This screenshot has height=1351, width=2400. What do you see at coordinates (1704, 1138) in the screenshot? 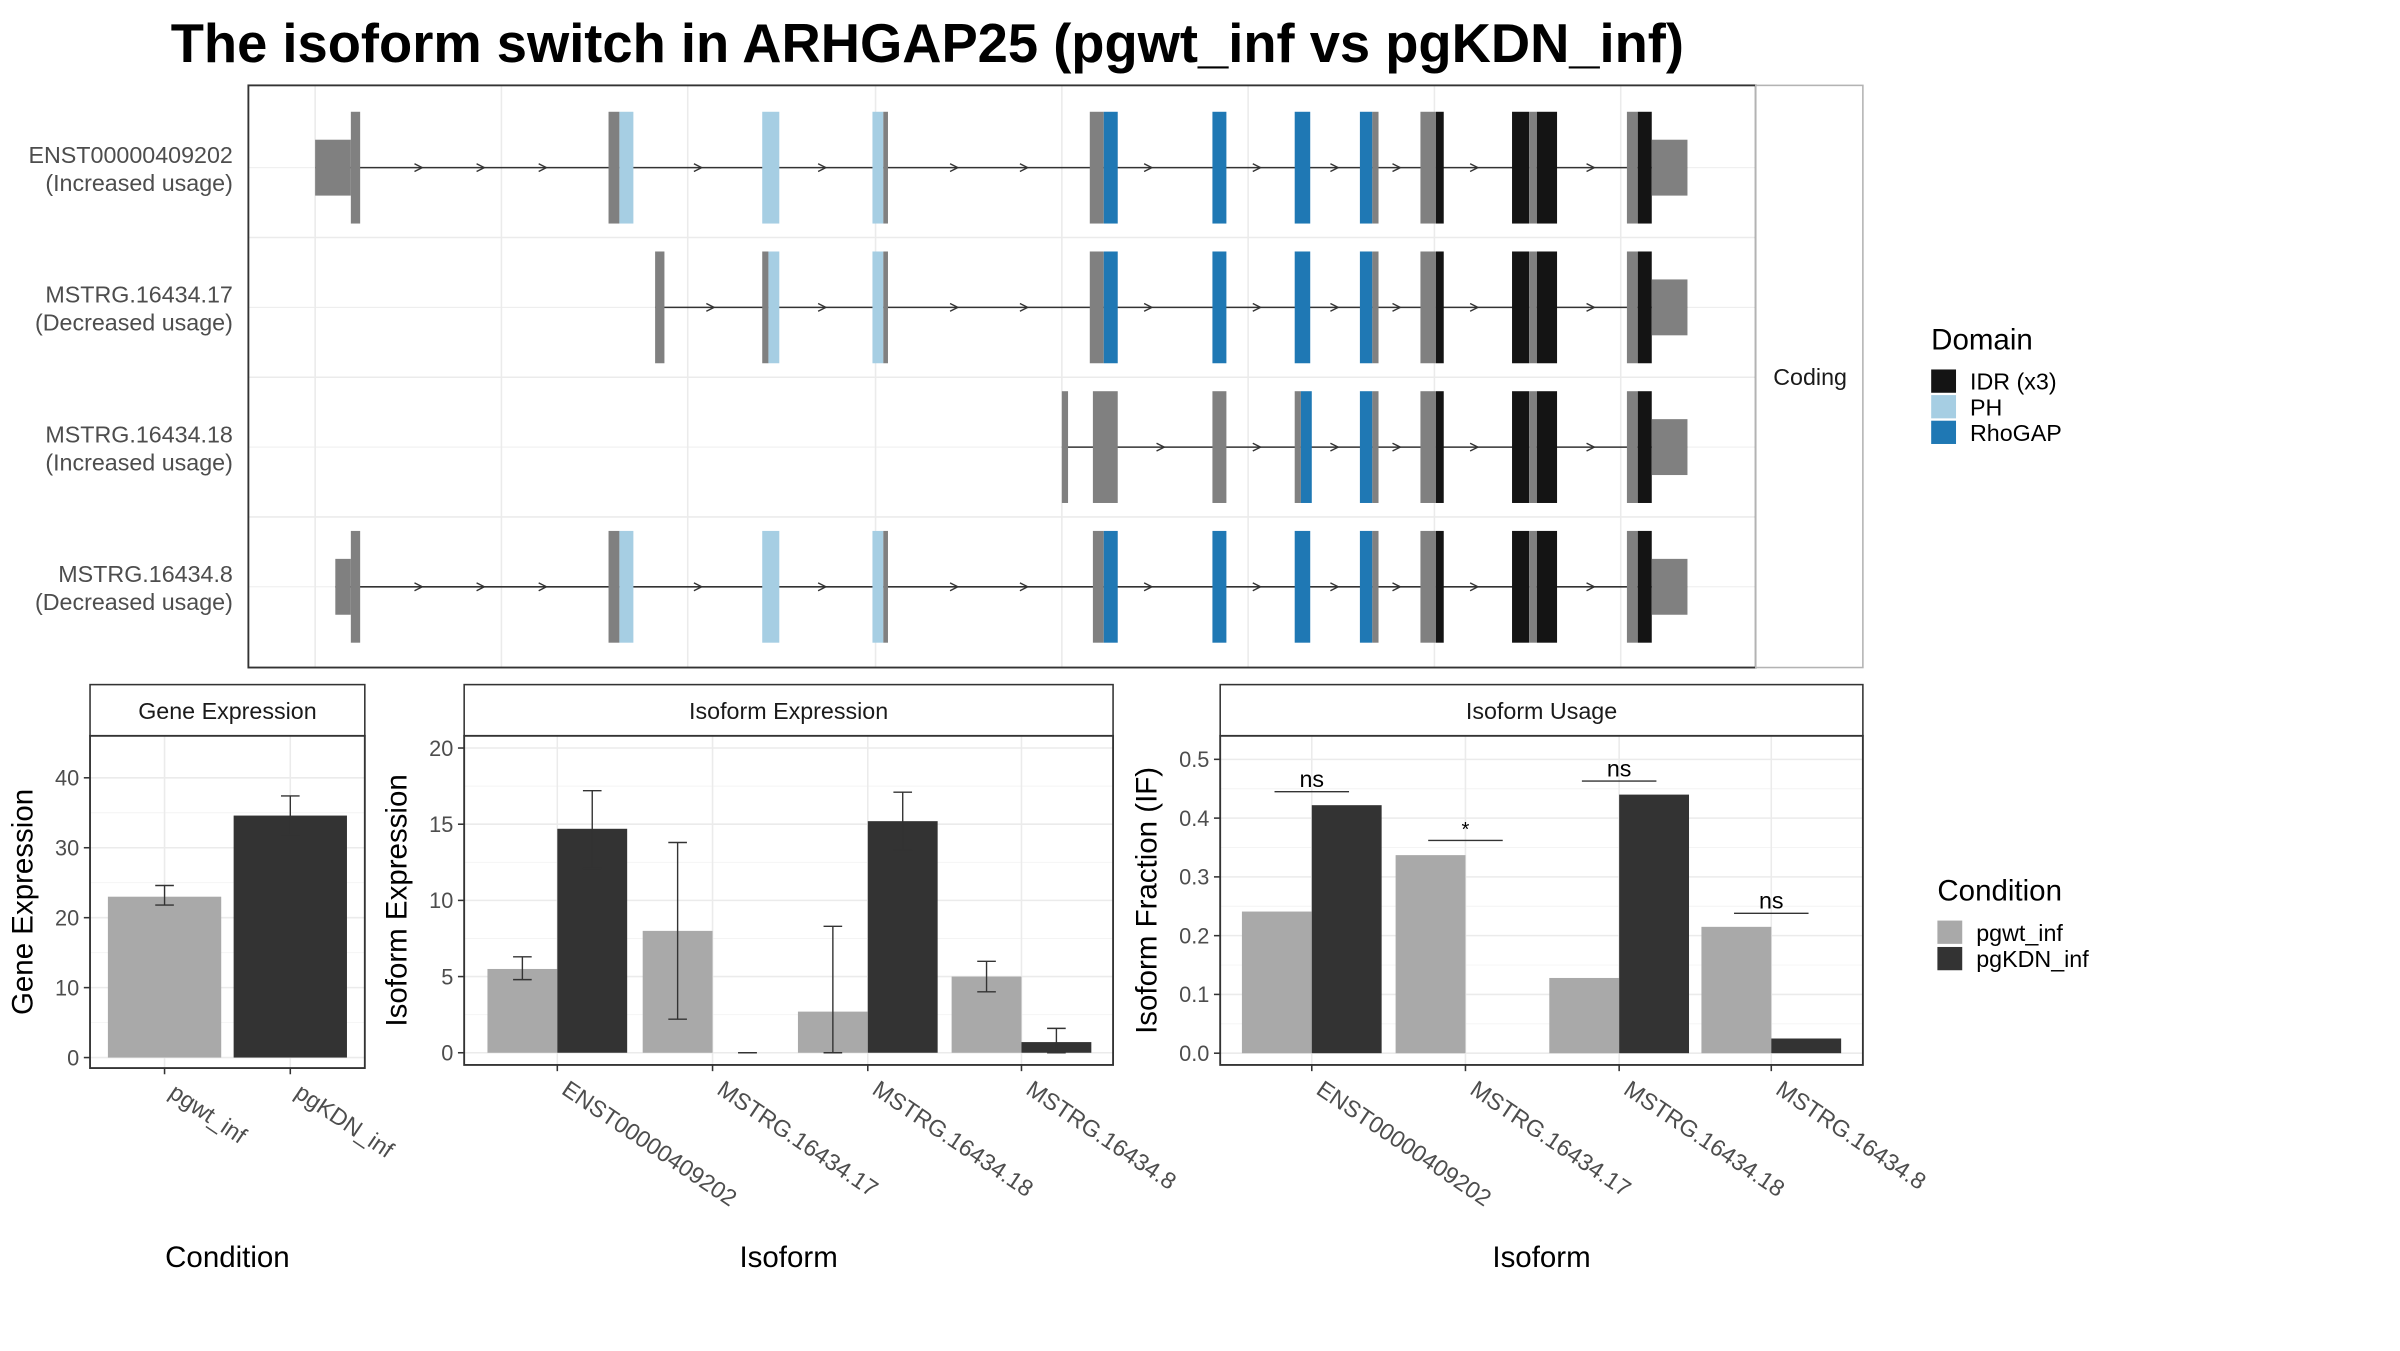
I see `x-tick-label: MSTRG.16434.18` at bounding box center [1704, 1138].